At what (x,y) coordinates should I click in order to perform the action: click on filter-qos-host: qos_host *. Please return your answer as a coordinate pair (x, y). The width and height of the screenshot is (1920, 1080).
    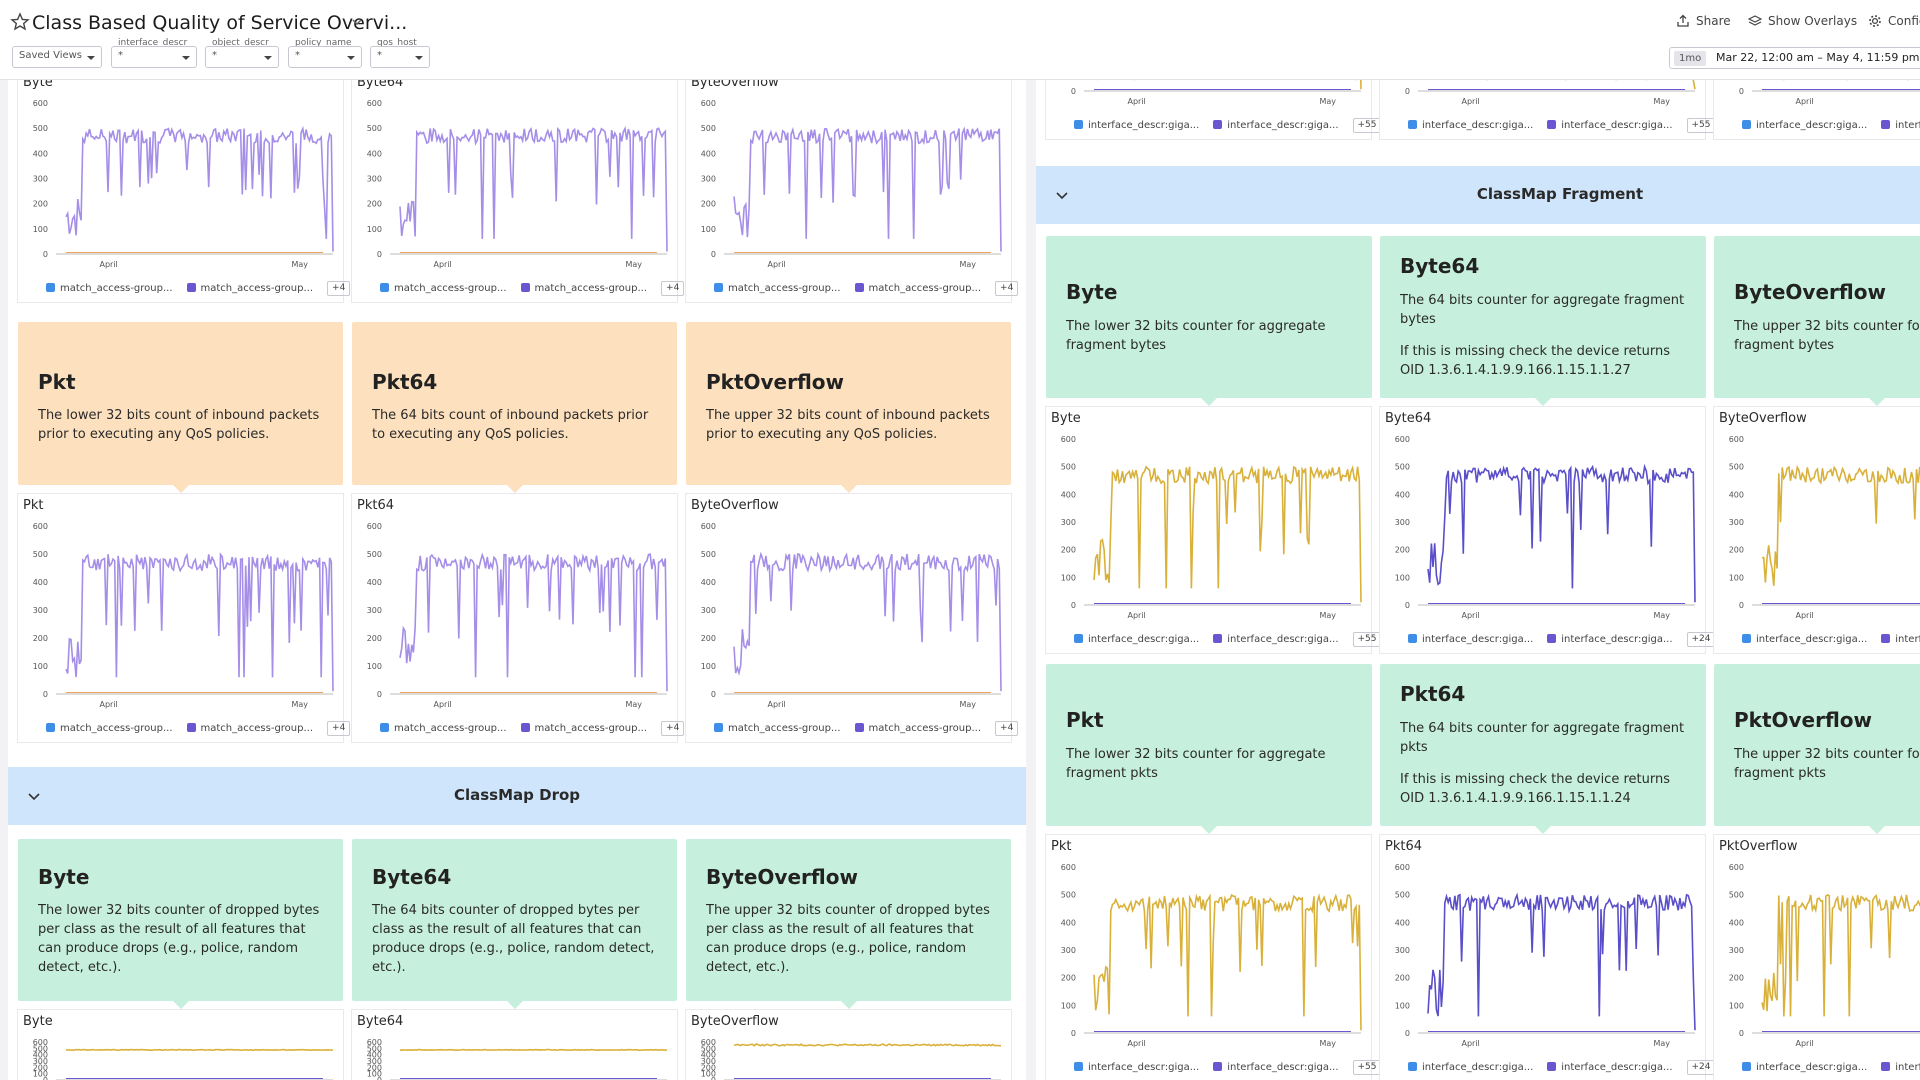
    Looking at the image, I should click on (400, 53).